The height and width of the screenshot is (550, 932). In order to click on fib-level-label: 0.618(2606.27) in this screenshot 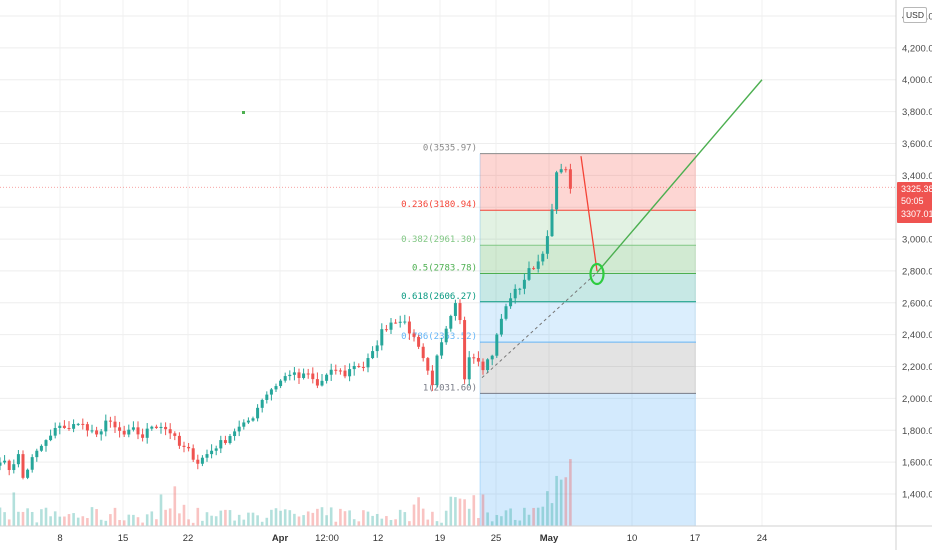, I will do `click(439, 297)`.